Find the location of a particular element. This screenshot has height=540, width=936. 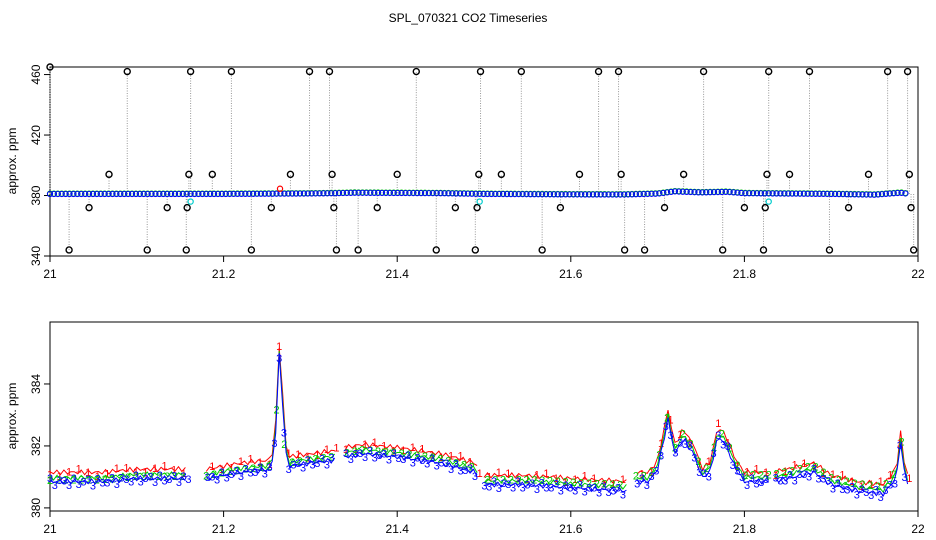

top-x-tick-label: 21.4 is located at coordinates (398, 274).